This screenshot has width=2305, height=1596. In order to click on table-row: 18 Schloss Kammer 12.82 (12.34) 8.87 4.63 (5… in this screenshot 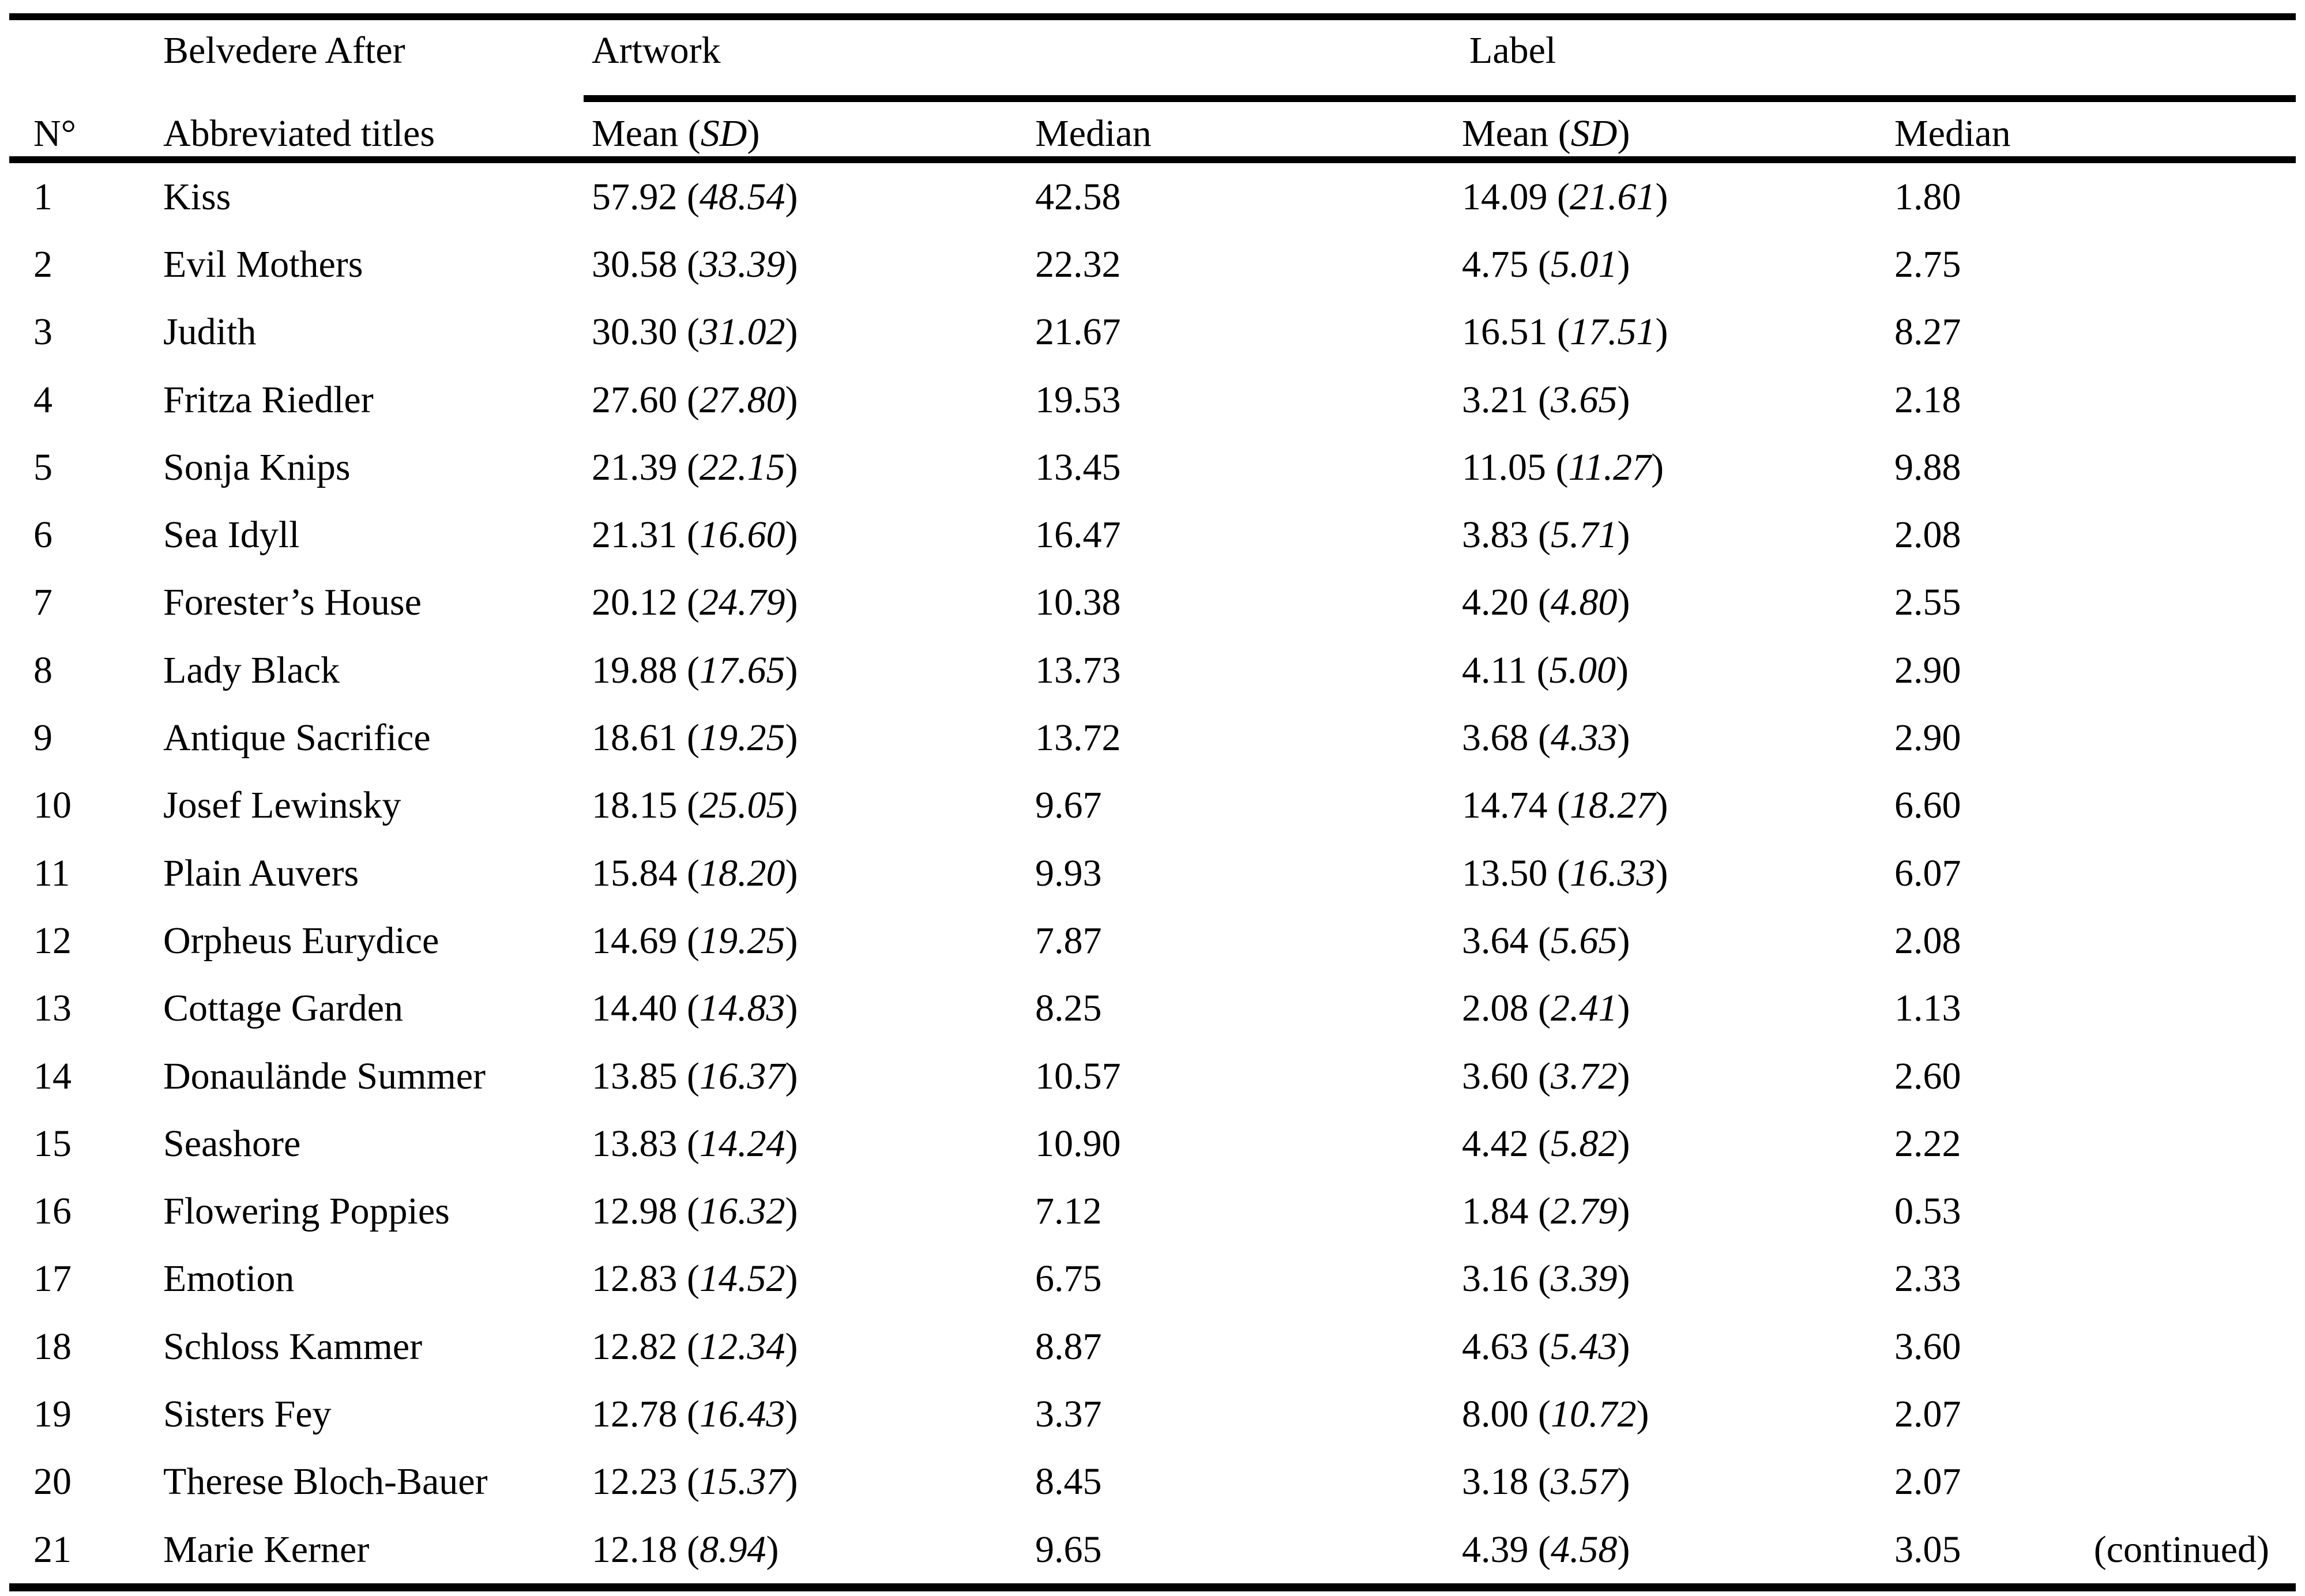, I will do `click(1152, 1346)`.